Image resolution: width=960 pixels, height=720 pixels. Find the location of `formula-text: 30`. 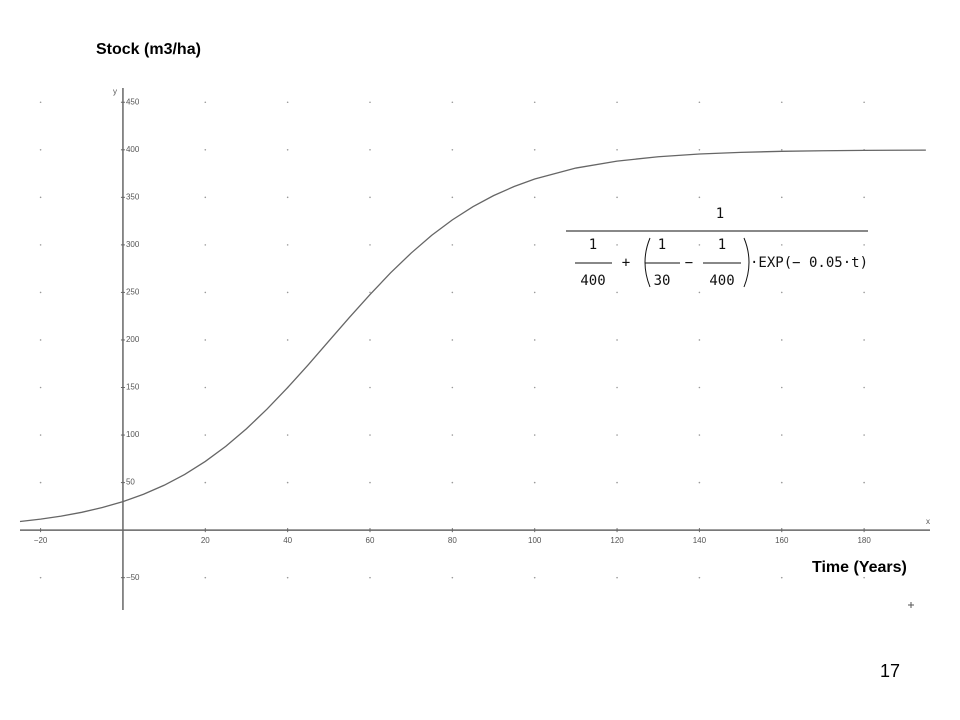

formula-text: 30 is located at coordinates (662, 281).